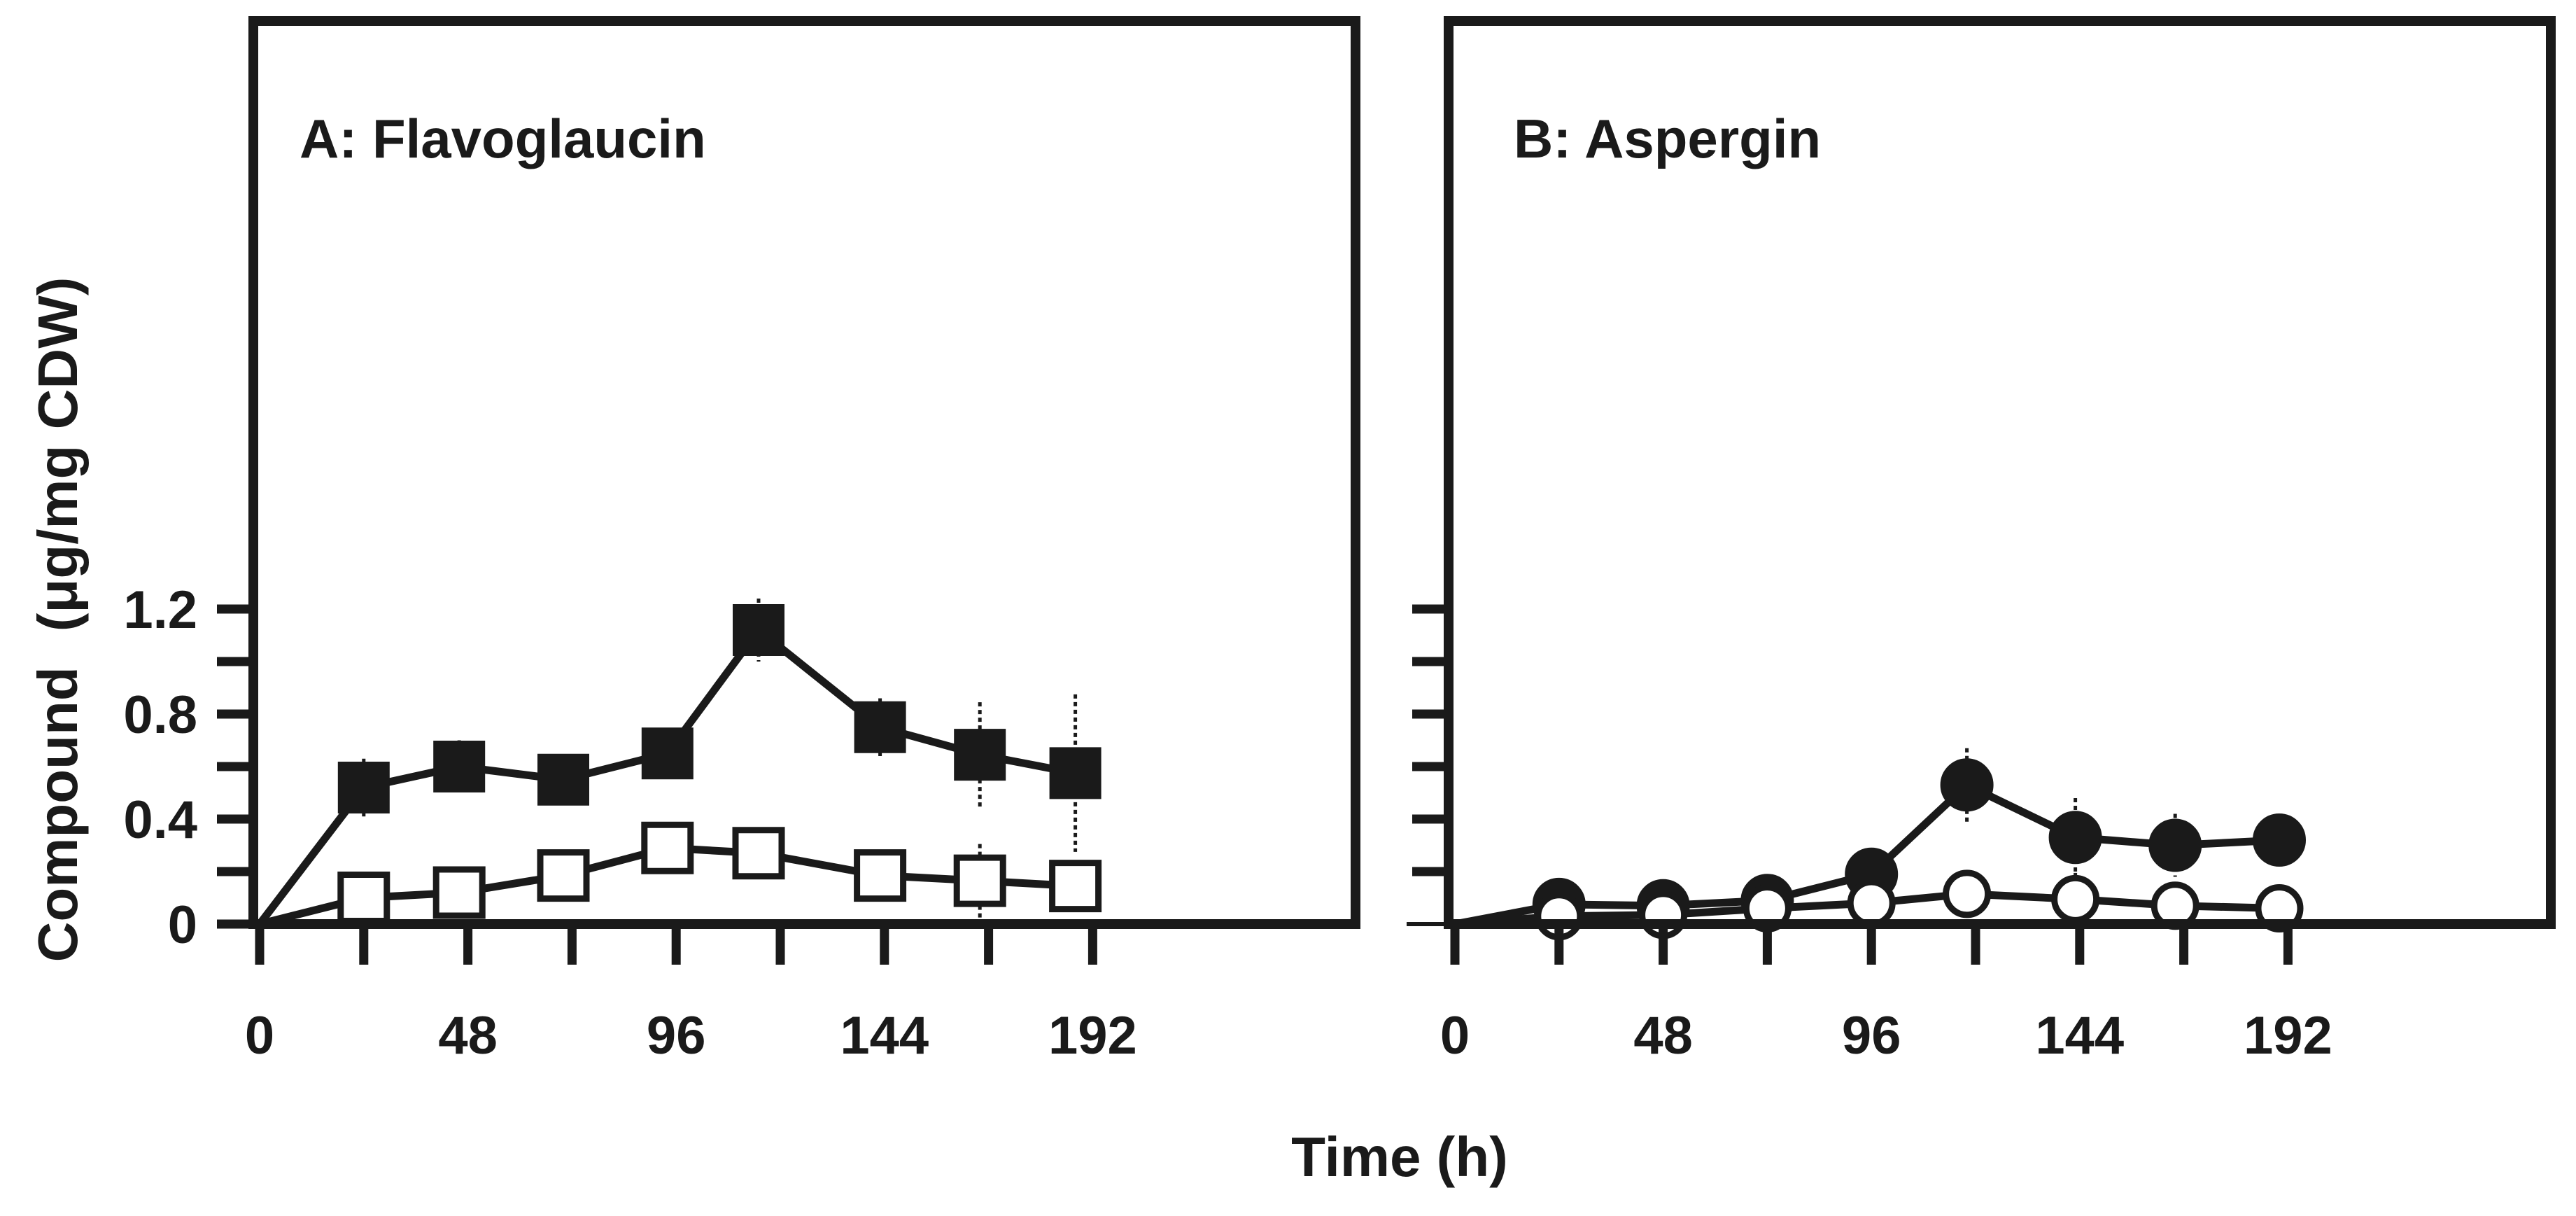 The width and height of the screenshot is (2576, 1216). What do you see at coordinates (2079, 1035) in the screenshot?
I see `panel-b-xtick-label-144: 144` at bounding box center [2079, 1035].